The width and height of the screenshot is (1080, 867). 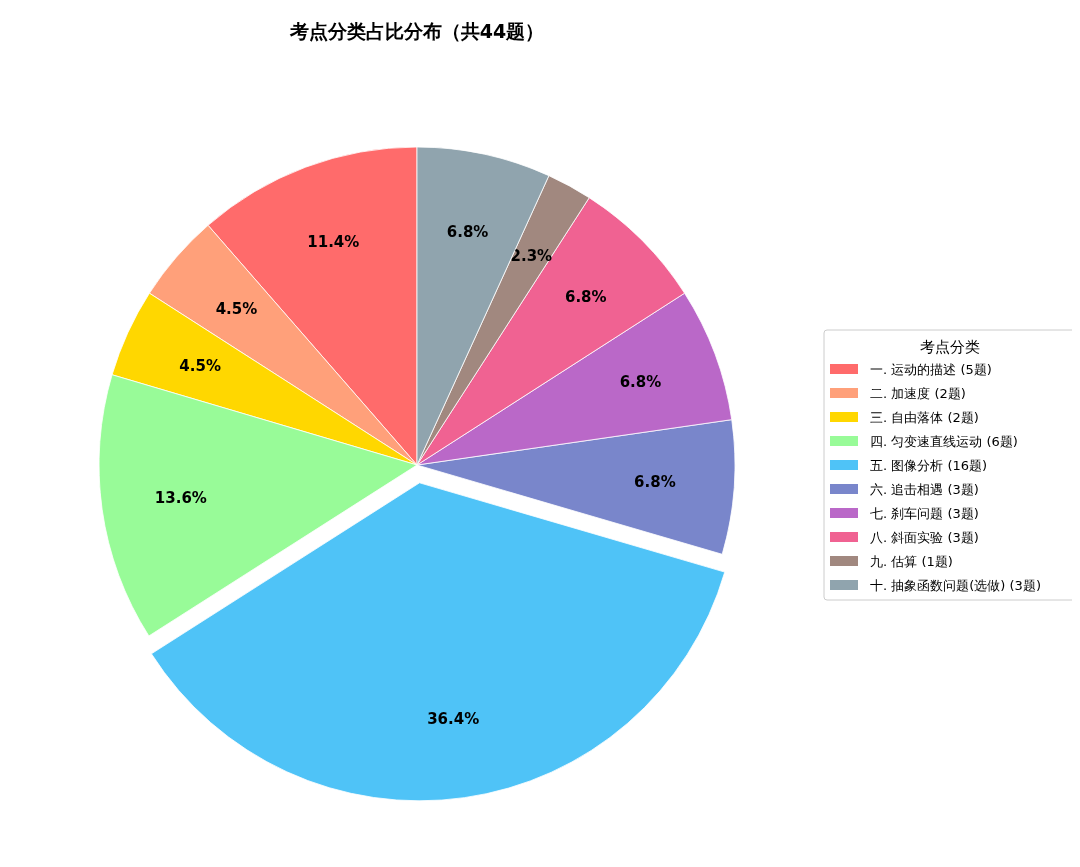 I want to click on legend-title: 考点分类, so click(x=950, y=347).